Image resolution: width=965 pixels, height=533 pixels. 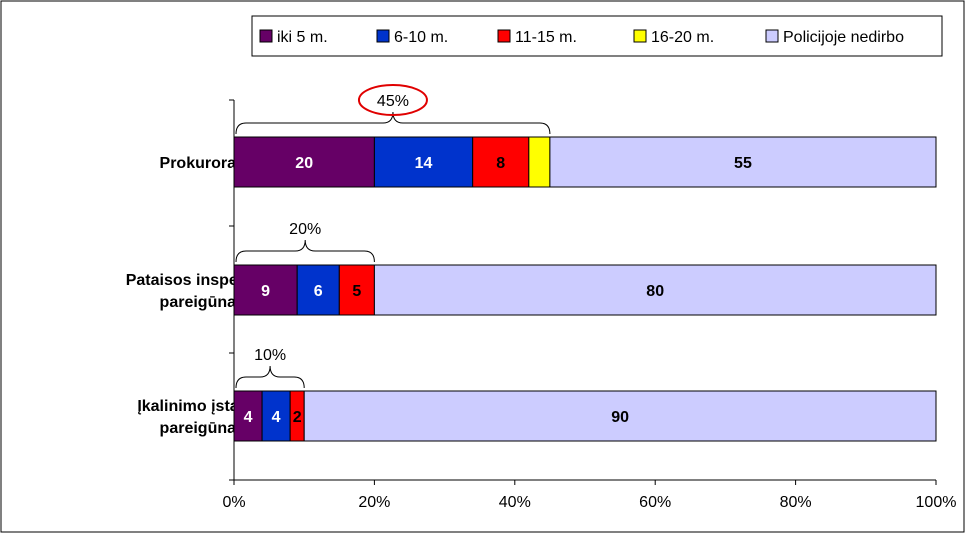 I want to click on data-label: 14, so click(x=424, y=163).